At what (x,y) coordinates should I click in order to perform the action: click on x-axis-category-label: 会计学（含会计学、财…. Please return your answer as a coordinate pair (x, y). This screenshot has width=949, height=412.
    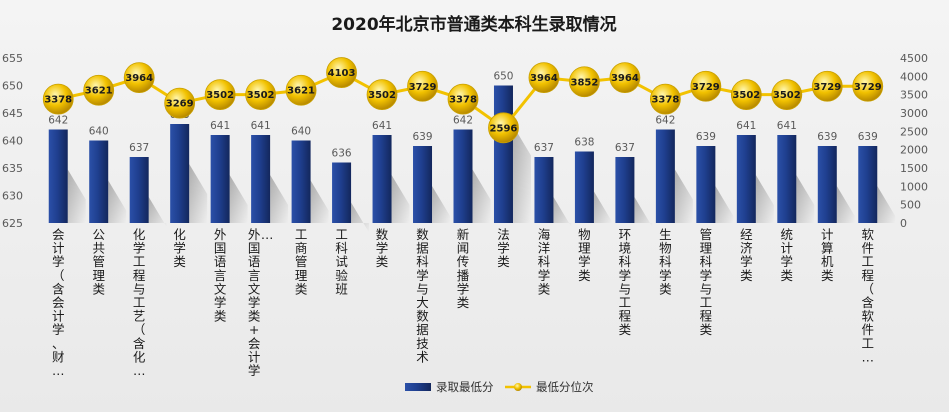
    Looking at the image, I should click on (58, 302).